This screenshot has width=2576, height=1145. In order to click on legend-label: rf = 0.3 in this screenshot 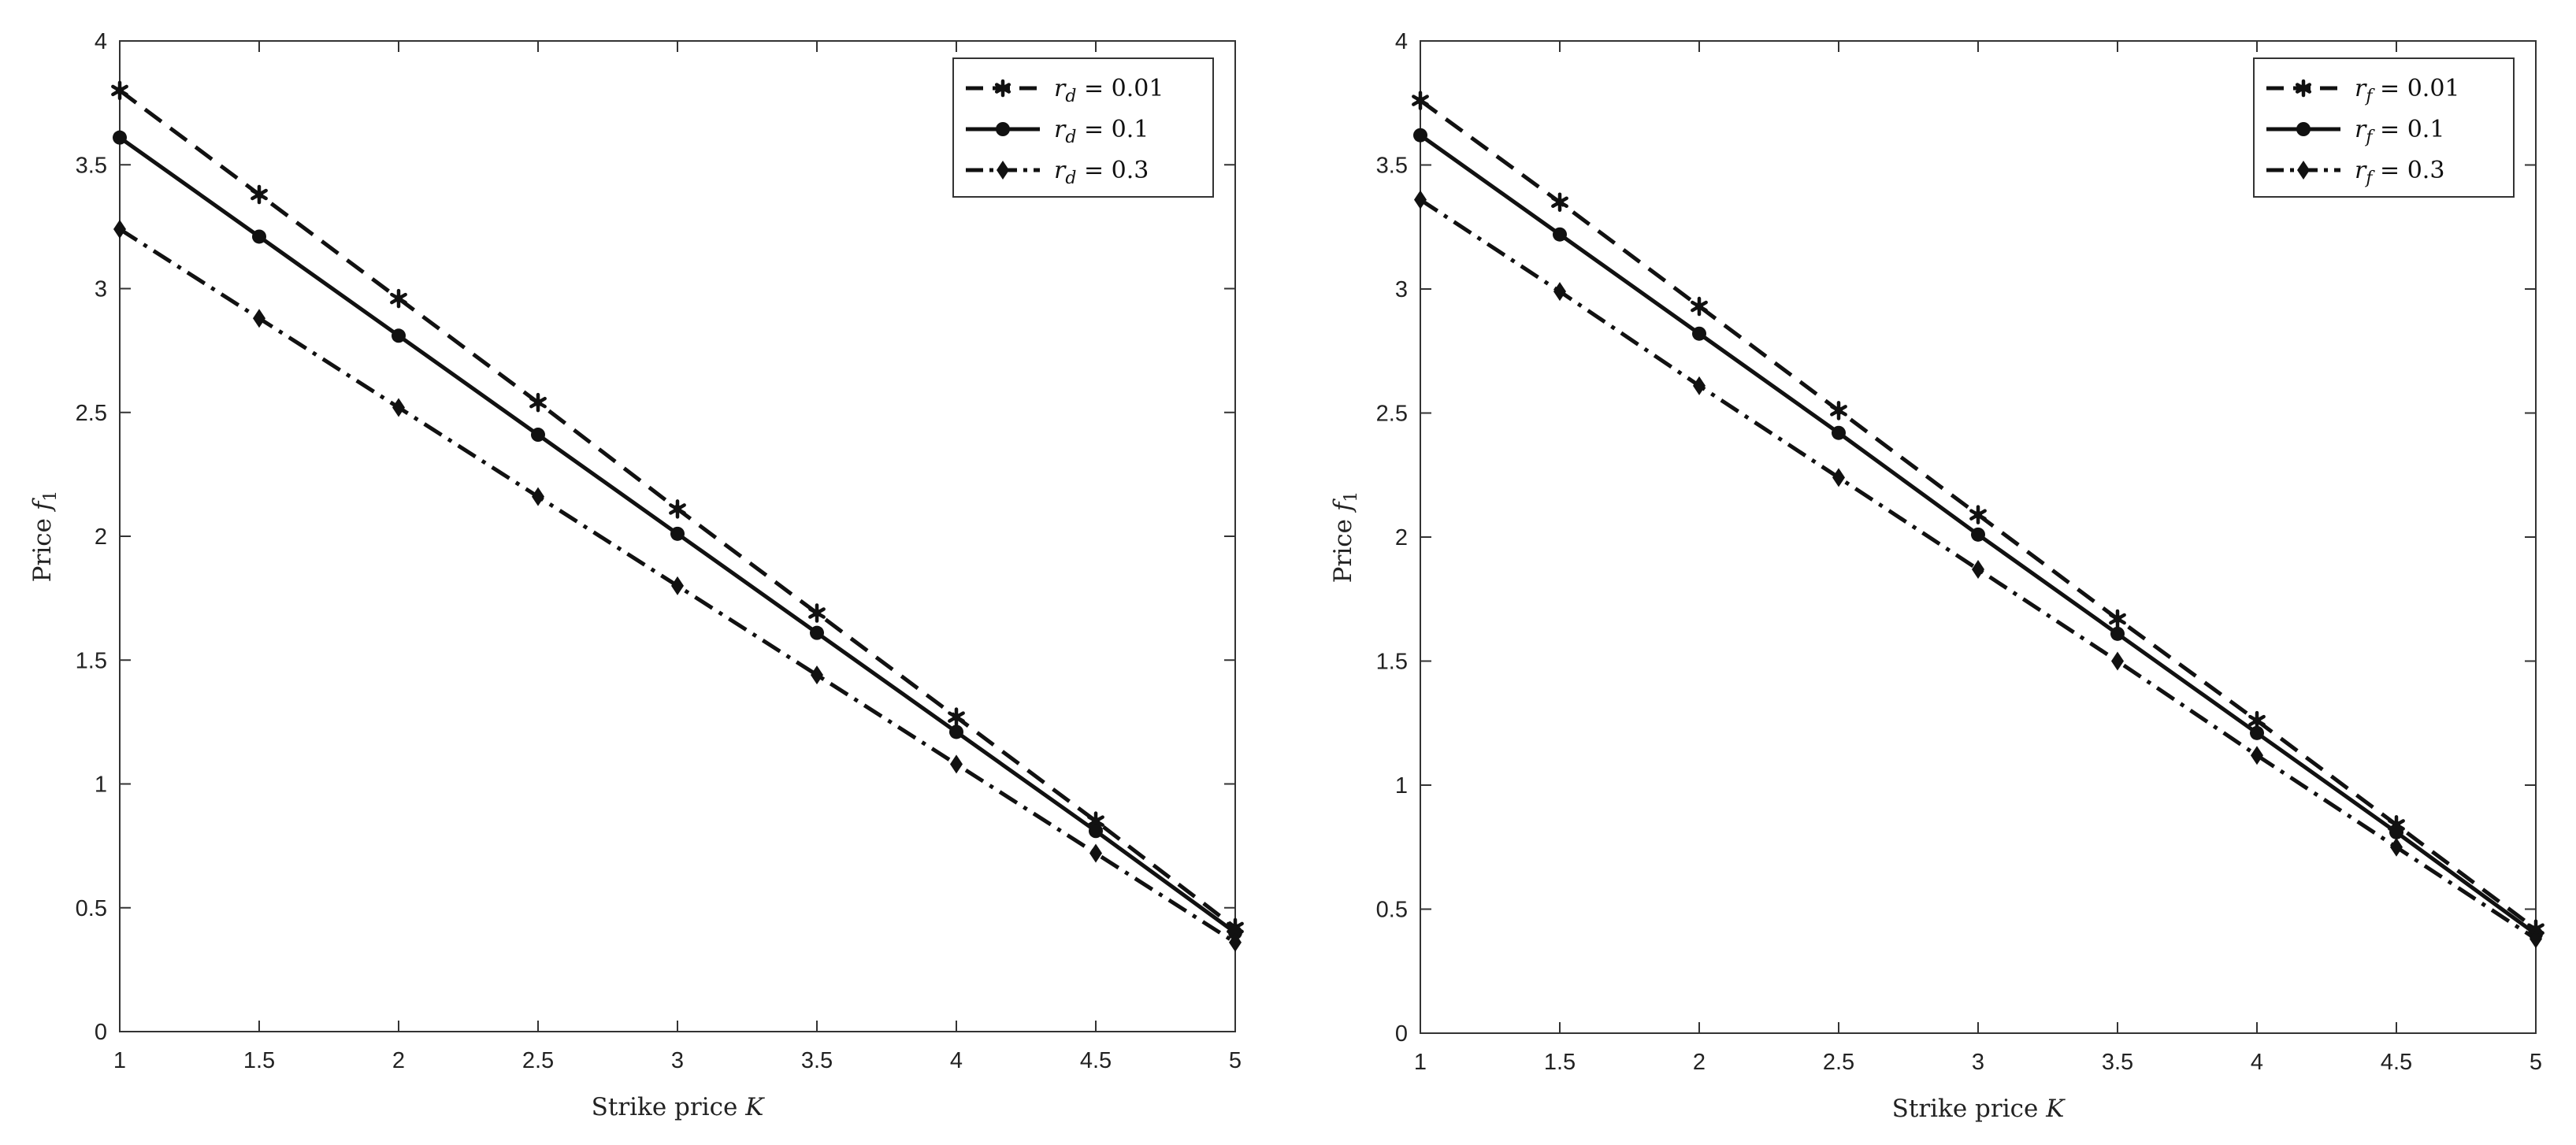, I will do `click(2399, 172)`.